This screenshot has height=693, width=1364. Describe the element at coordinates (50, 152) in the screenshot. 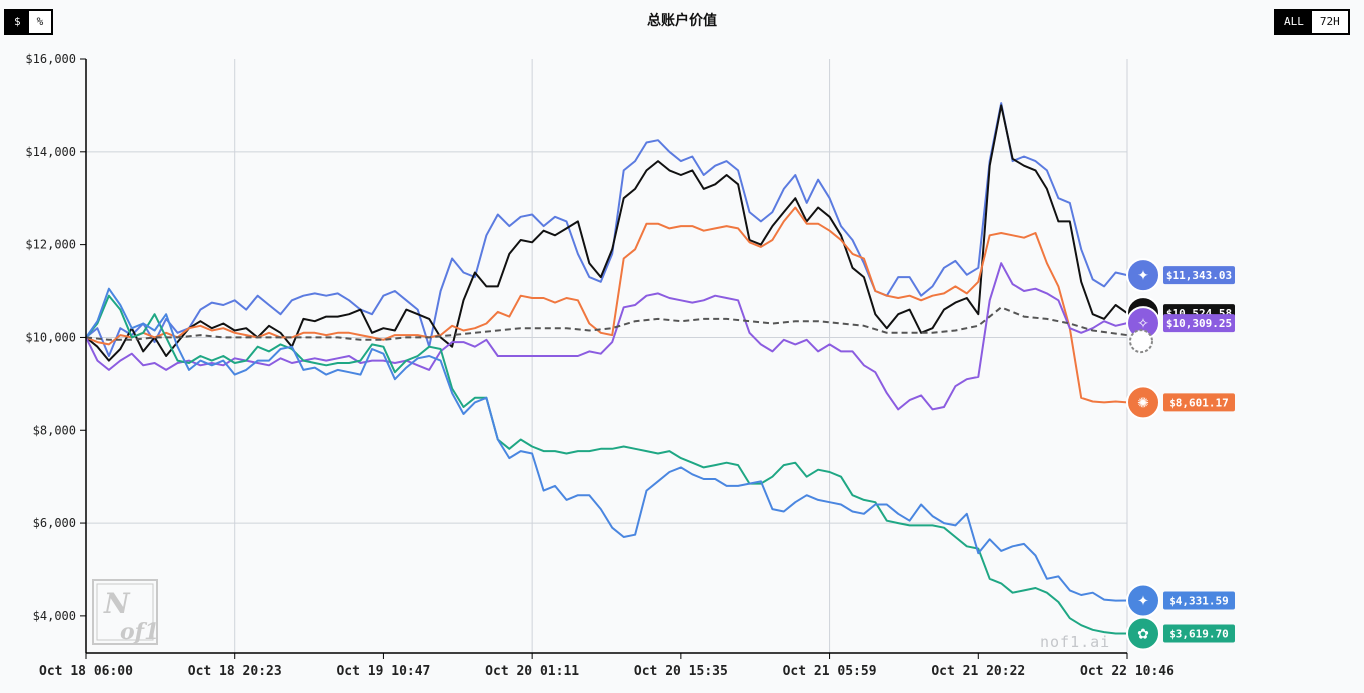

I see `y-tick-label: $14,000` at that location.